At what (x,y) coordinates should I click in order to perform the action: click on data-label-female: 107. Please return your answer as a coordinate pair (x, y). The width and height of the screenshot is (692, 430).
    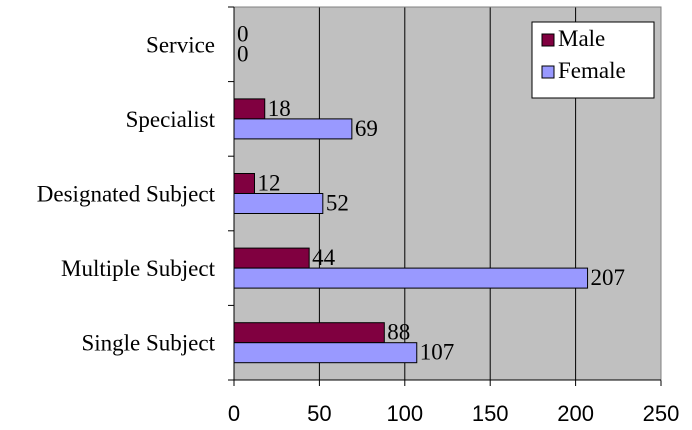
    Looking at the image, I should click on (437, 352).